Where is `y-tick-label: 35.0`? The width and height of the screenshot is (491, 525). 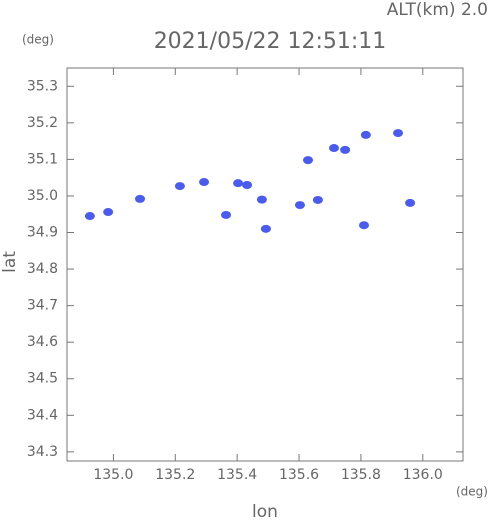 y-tick-label: 35.0 is located at coordinates (42, 196).